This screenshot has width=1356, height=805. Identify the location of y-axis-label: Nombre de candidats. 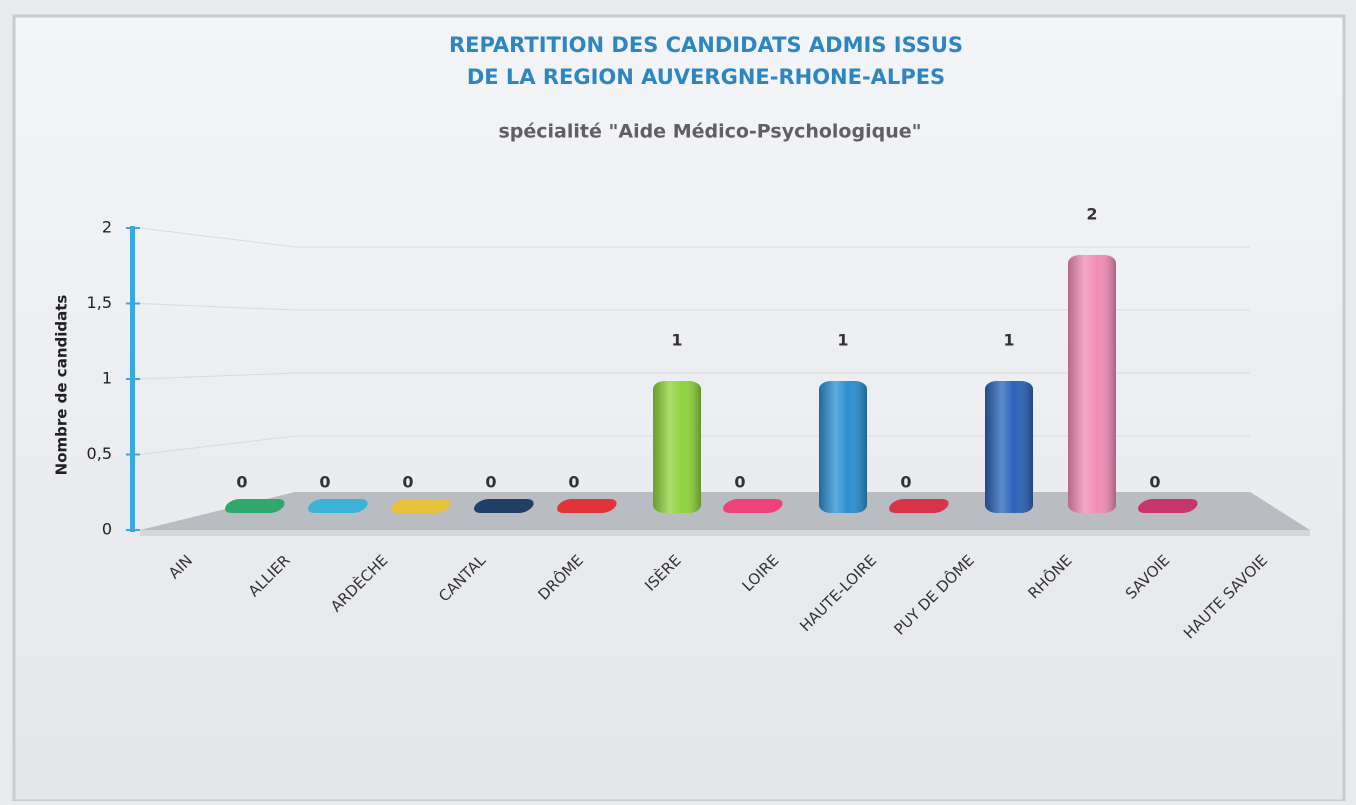
(62, 385).